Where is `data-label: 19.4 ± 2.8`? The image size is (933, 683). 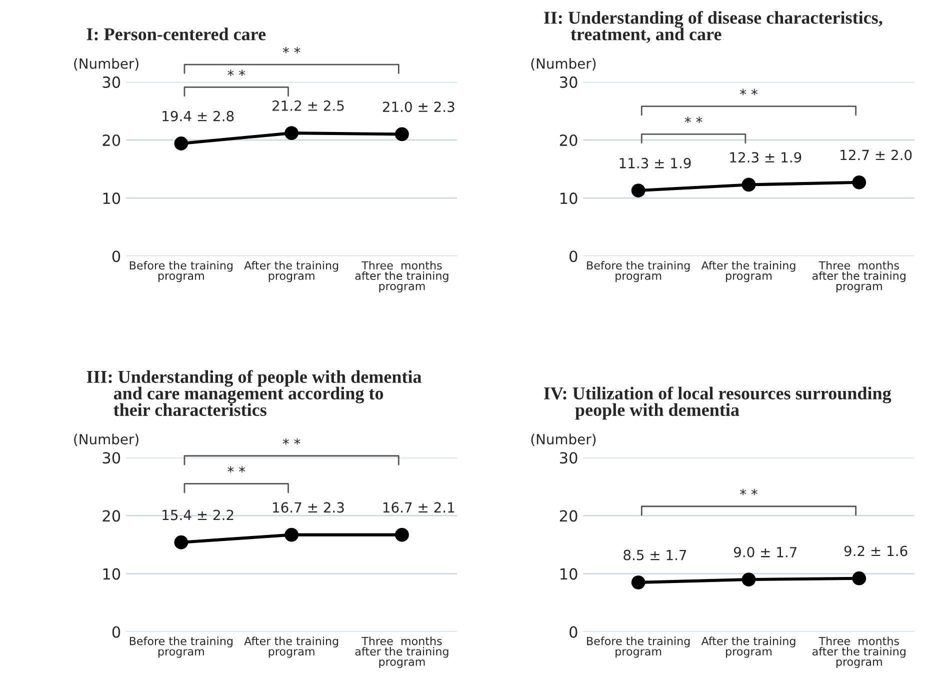
data-label: 19.4 ± 2.8 is located at coordinates (198, 116).